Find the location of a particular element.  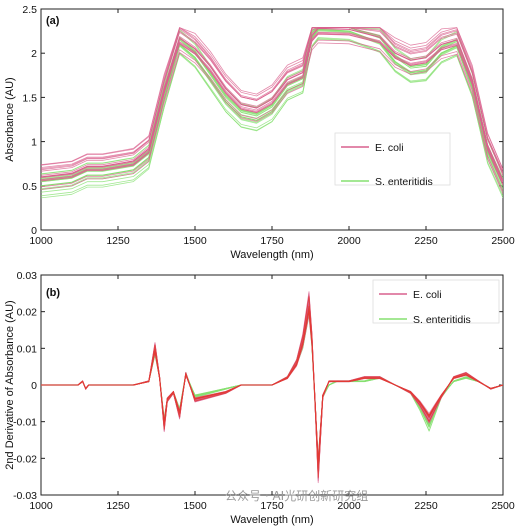

y-tick-label: 0.01 is located at coordinates (27, 349).